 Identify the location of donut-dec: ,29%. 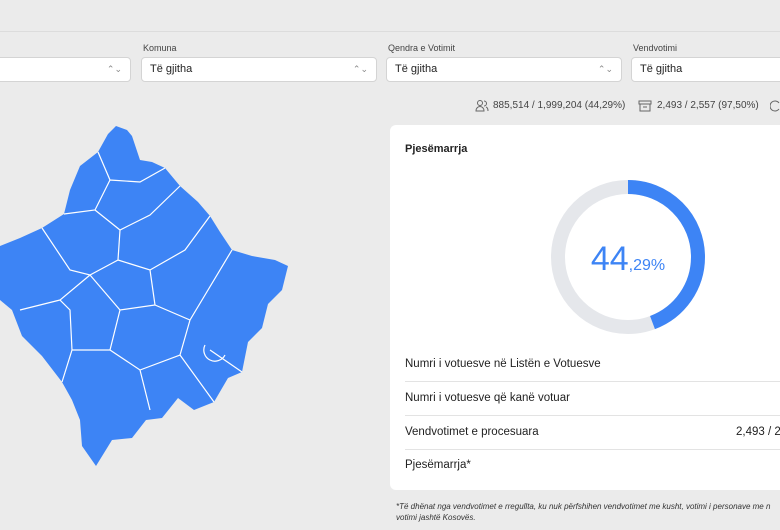
(647, 265).